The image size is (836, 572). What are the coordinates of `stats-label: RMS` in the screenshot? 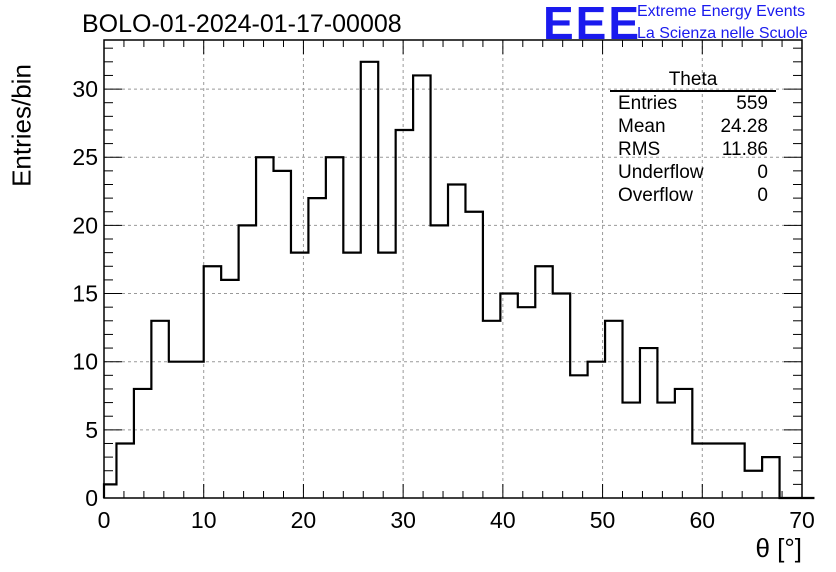 It's located at (639, 149).